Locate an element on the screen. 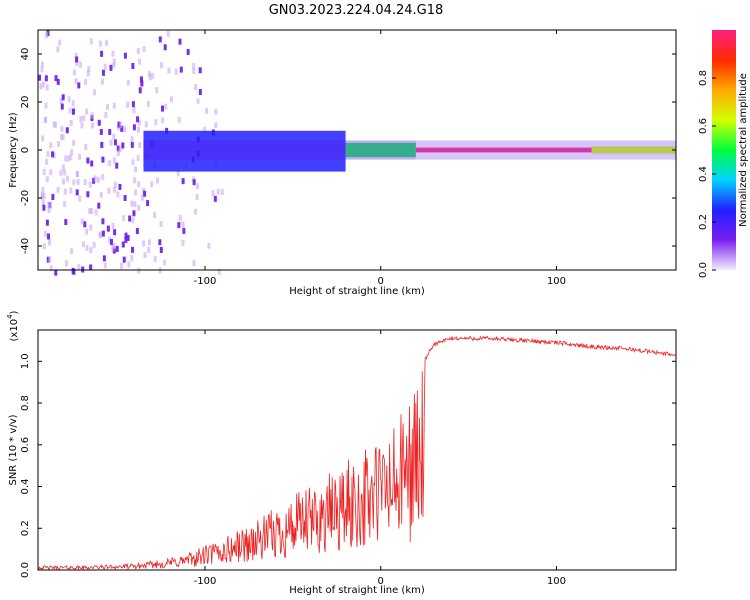 This screenshot has height=600, width=750. band-envelope is located at coordinates (545, 150).